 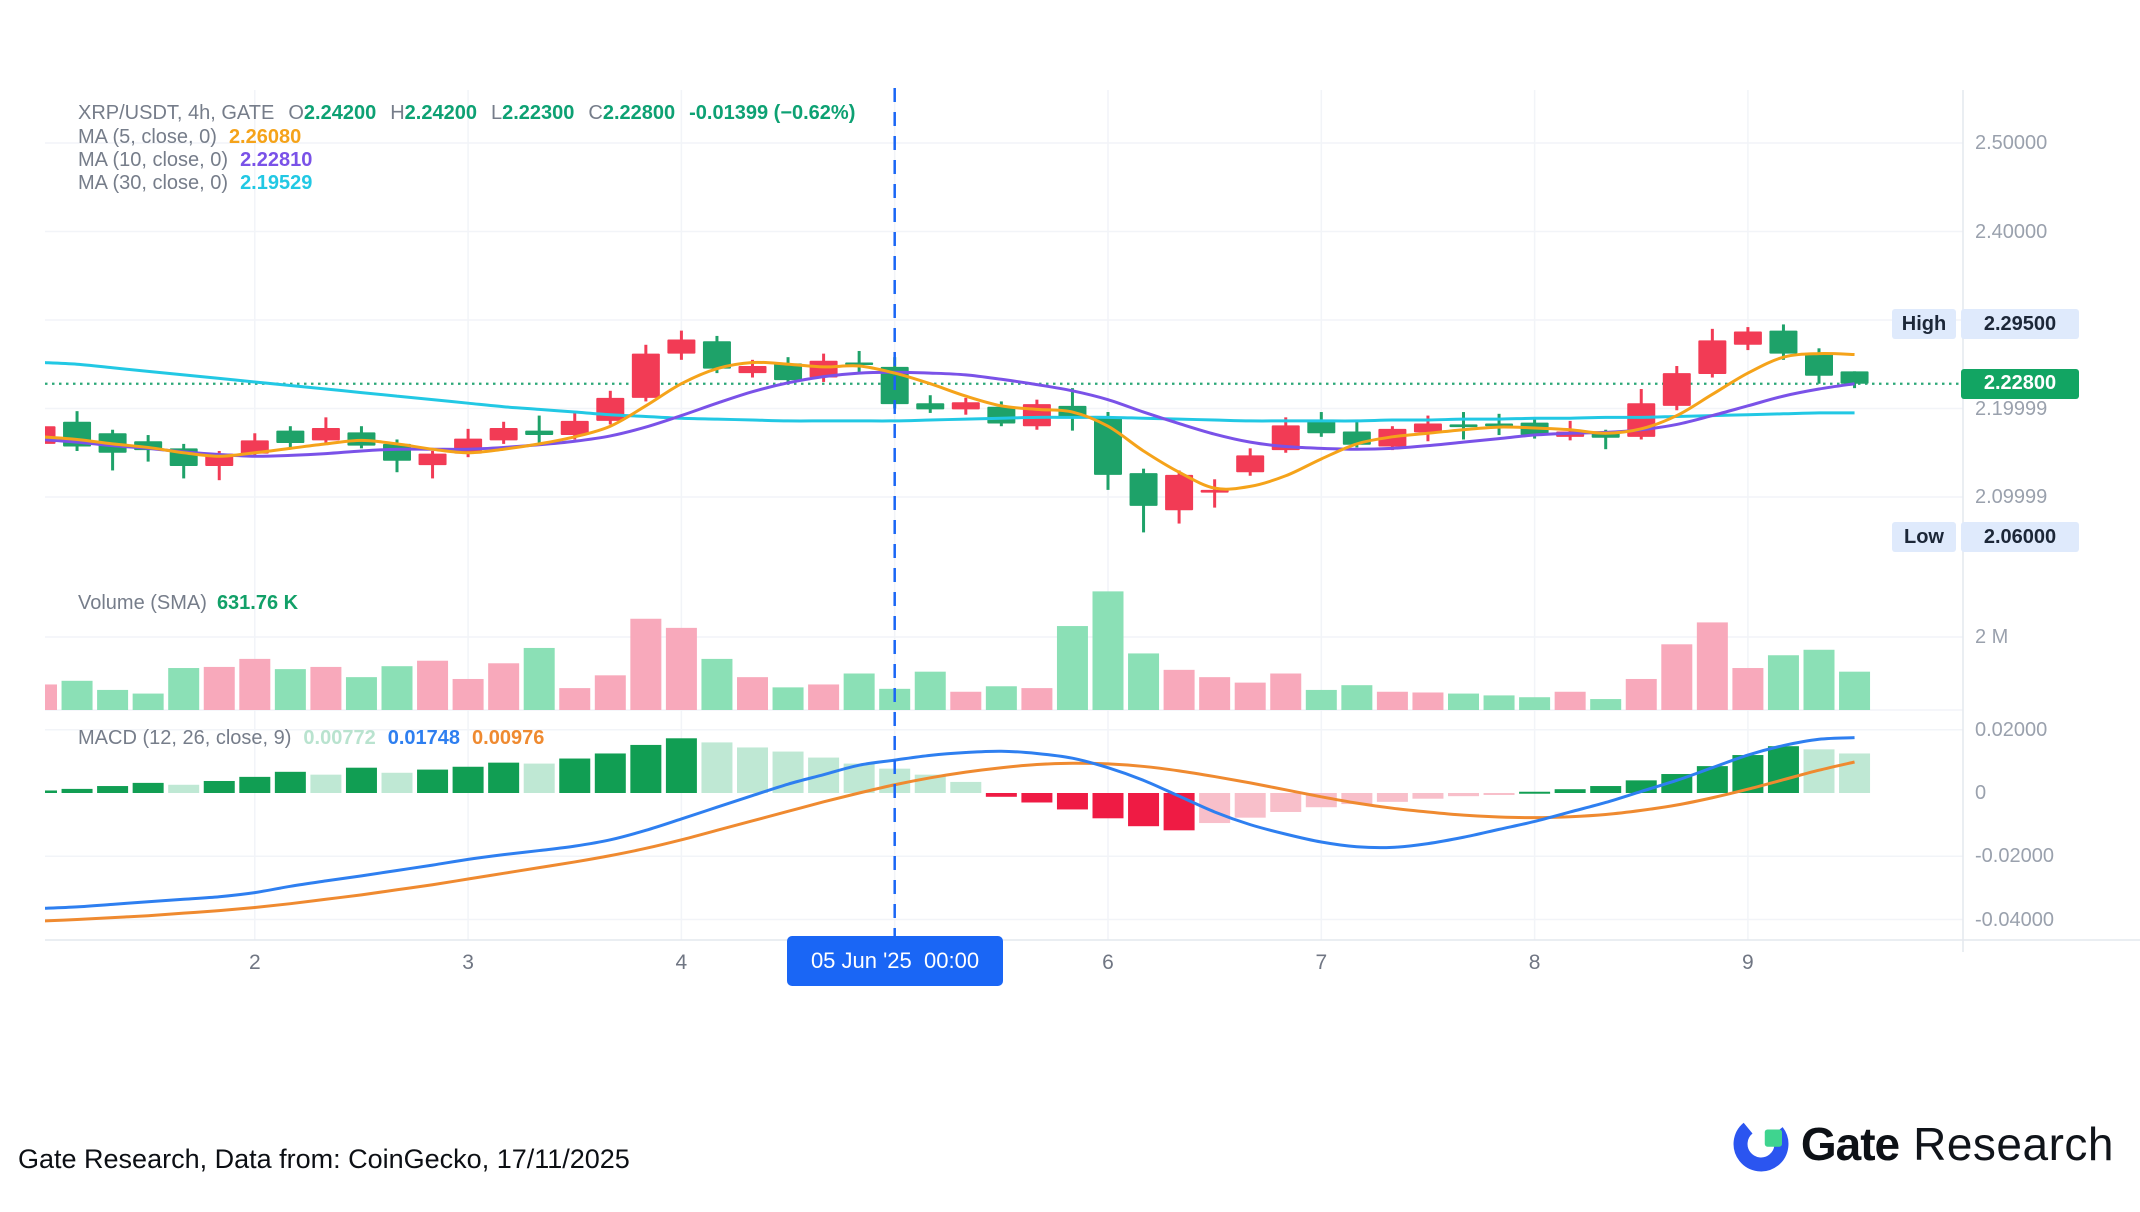 I want to click on time-tick-label: 2, so click(x=254, y=962).